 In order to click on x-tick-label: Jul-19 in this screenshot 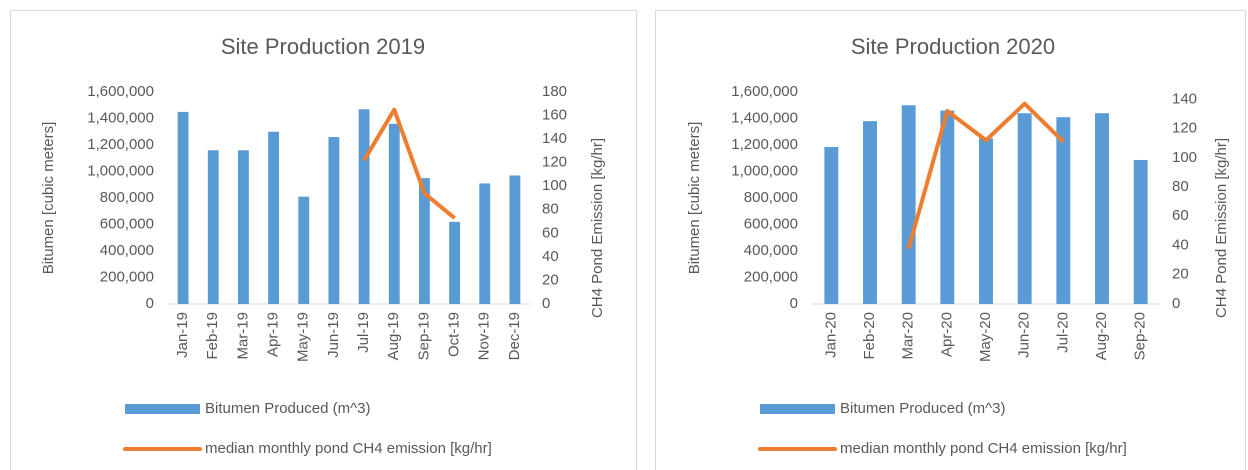, I will do `click(363, 332)`.